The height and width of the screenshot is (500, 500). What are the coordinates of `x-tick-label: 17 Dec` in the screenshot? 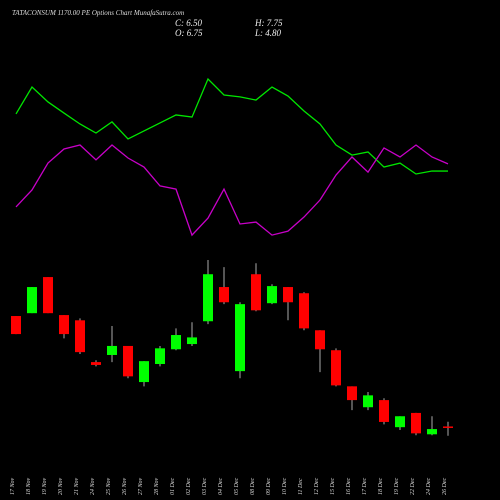 It's located at (365, 486).